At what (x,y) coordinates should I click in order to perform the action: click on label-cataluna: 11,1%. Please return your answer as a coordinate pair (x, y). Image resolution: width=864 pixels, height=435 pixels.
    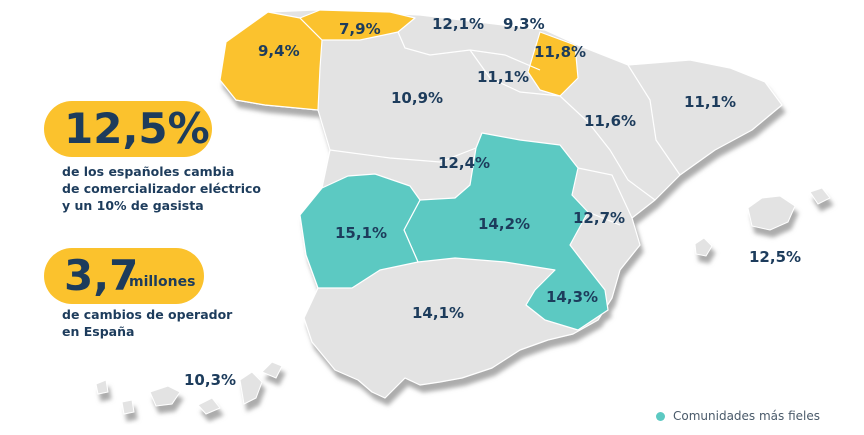
    Looking at the image, I should click on (710, 102).